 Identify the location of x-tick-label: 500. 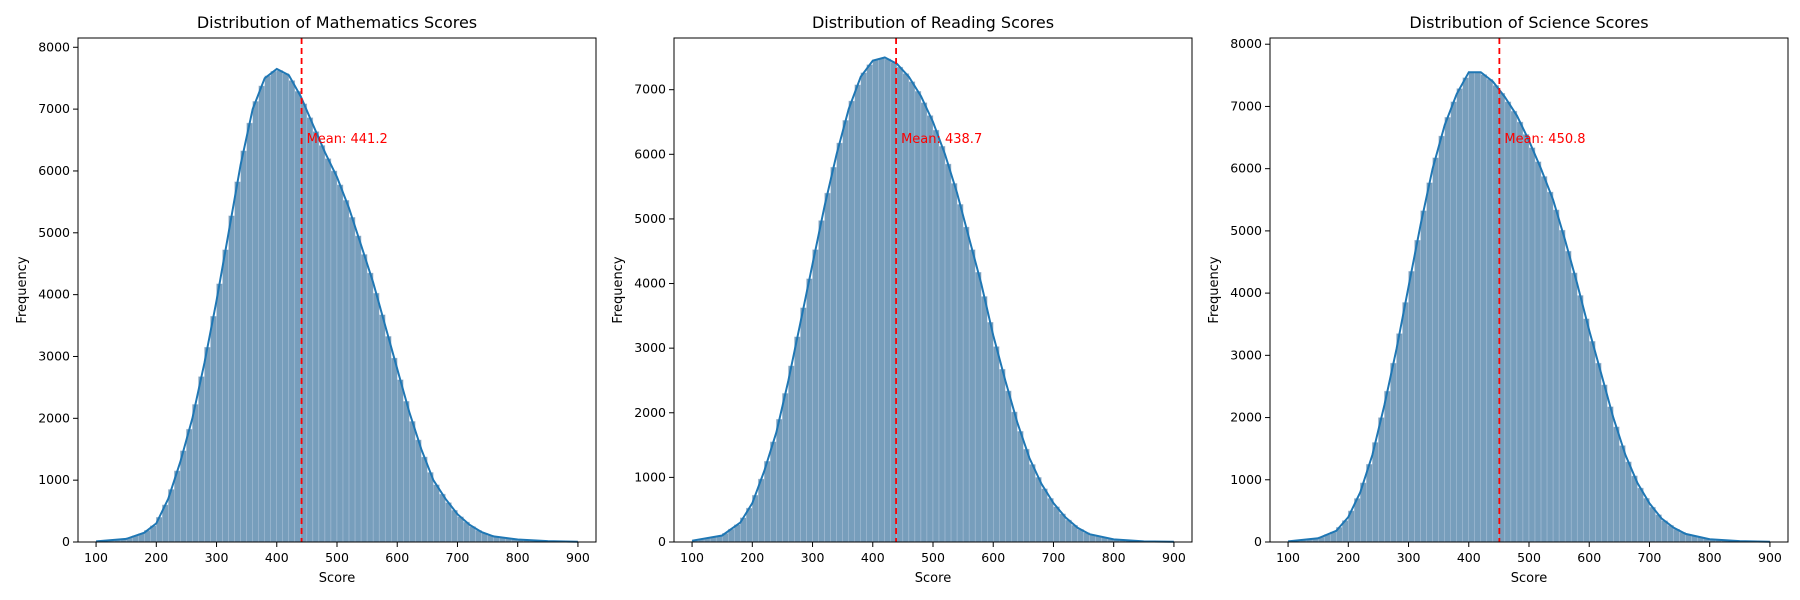
(337, 557).